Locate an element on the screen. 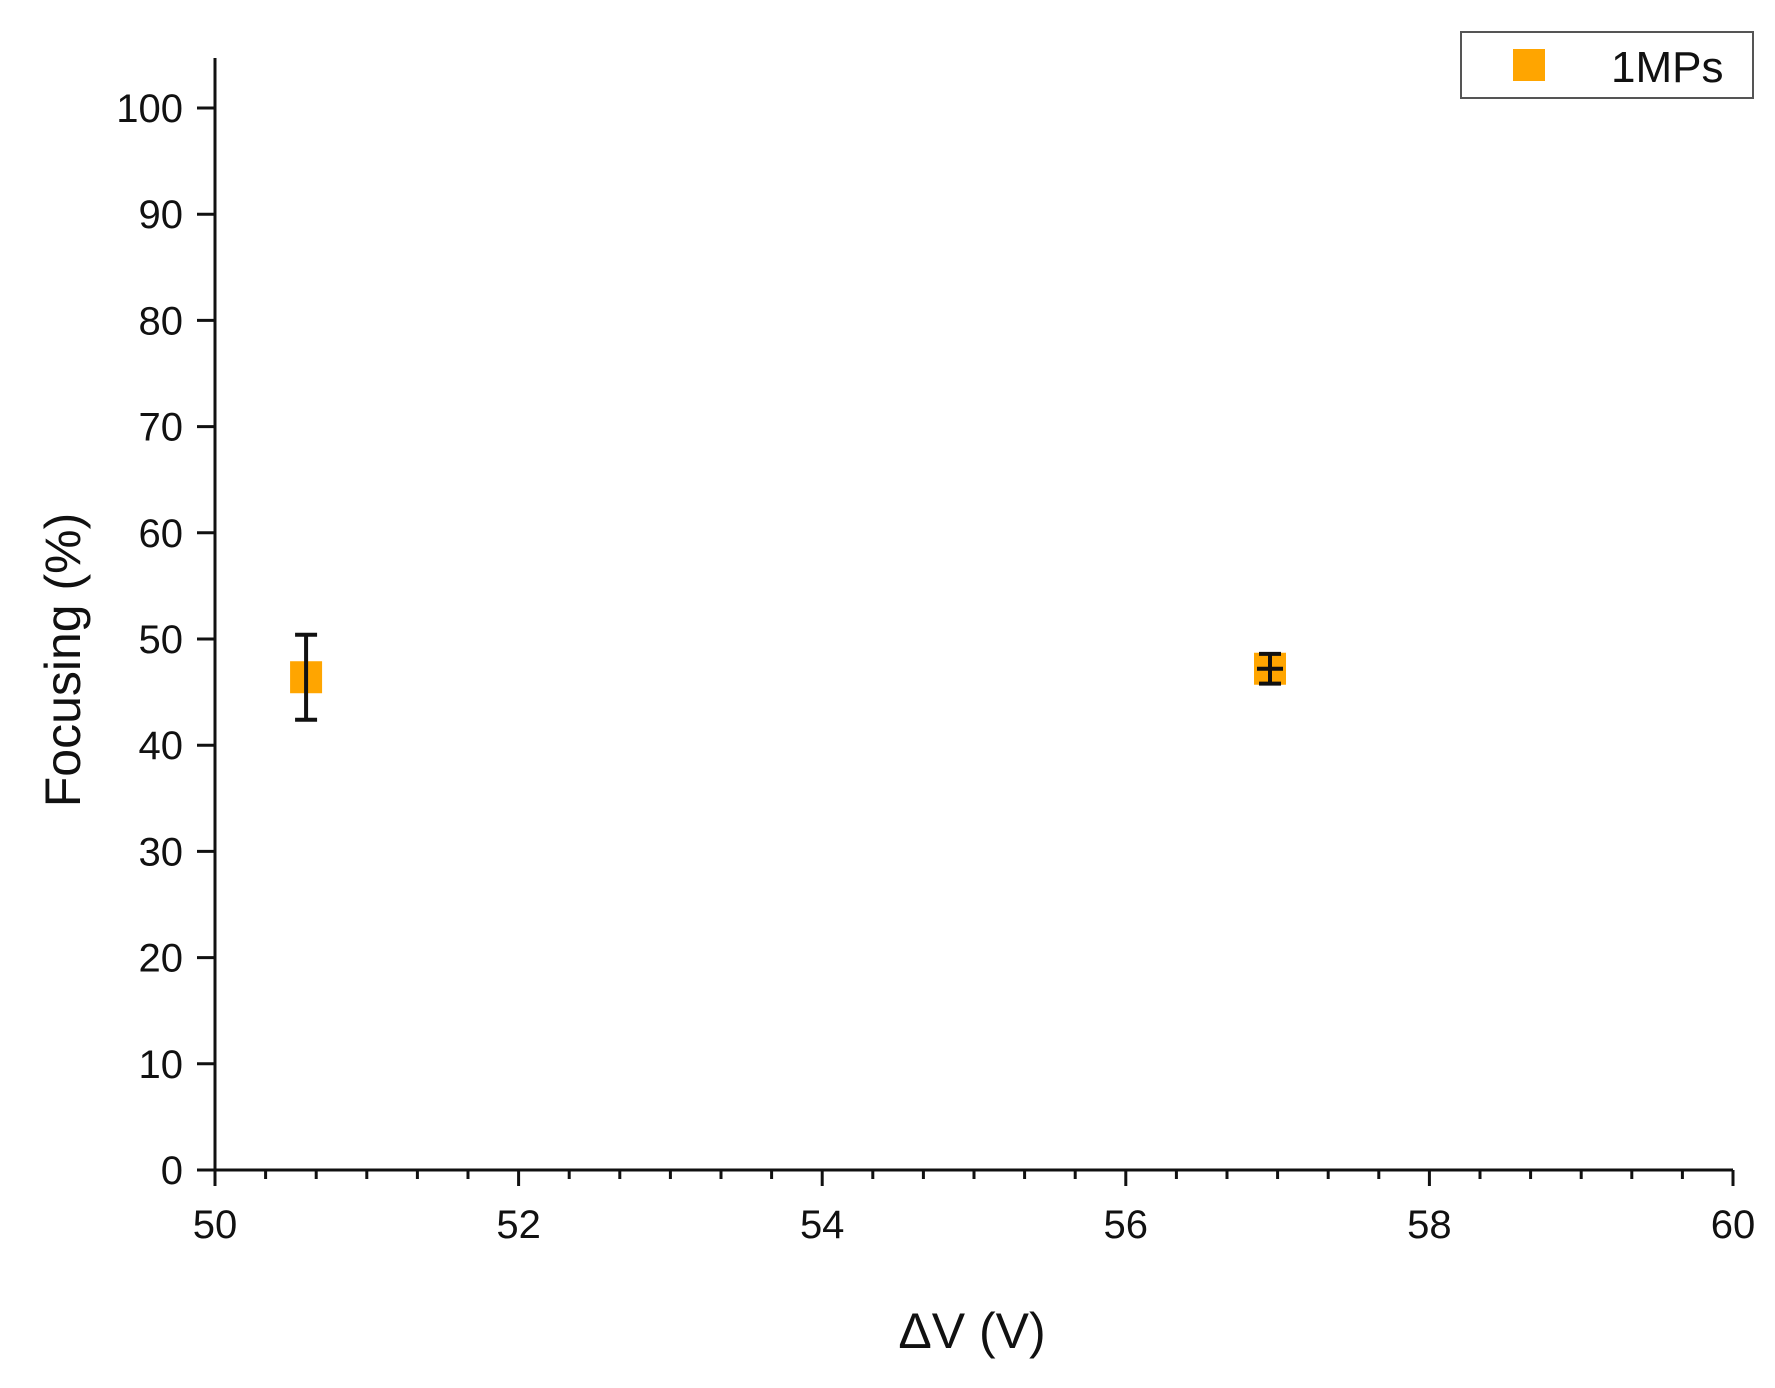 The image size is (1775, 1388). y-tick-label: 90 is located at coordinates (161, 215).